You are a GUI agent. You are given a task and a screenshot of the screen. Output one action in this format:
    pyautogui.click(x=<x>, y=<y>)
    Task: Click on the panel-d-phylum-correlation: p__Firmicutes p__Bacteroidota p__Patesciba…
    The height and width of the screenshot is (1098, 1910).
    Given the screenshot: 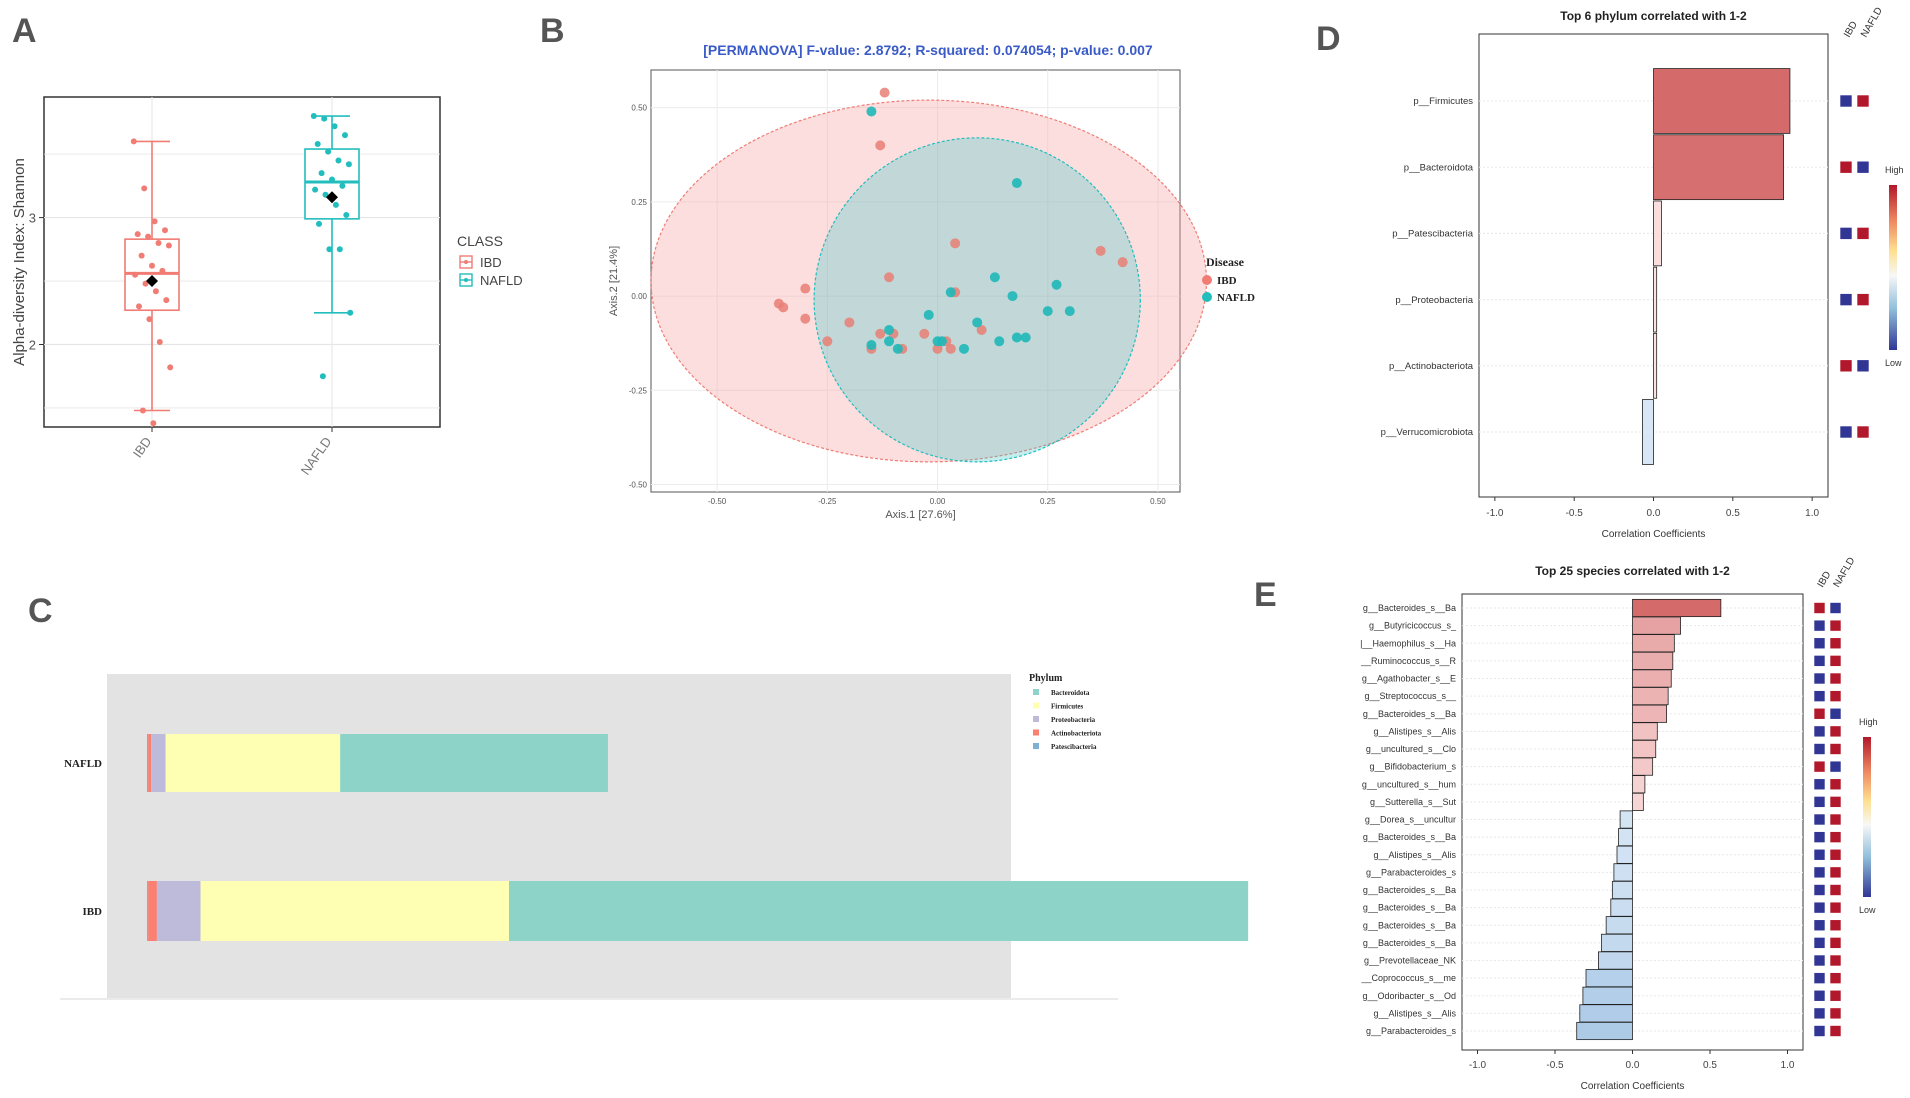 What is the action you would take?
    pyautogui.click(x=1642, y=273)
    